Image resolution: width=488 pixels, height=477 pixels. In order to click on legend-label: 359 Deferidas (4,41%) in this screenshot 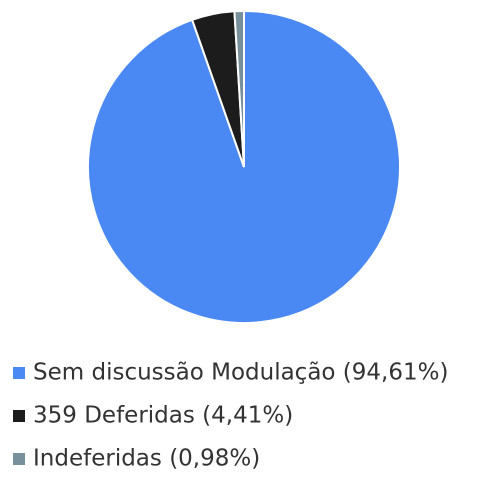, I will do `click(163, 416)`.